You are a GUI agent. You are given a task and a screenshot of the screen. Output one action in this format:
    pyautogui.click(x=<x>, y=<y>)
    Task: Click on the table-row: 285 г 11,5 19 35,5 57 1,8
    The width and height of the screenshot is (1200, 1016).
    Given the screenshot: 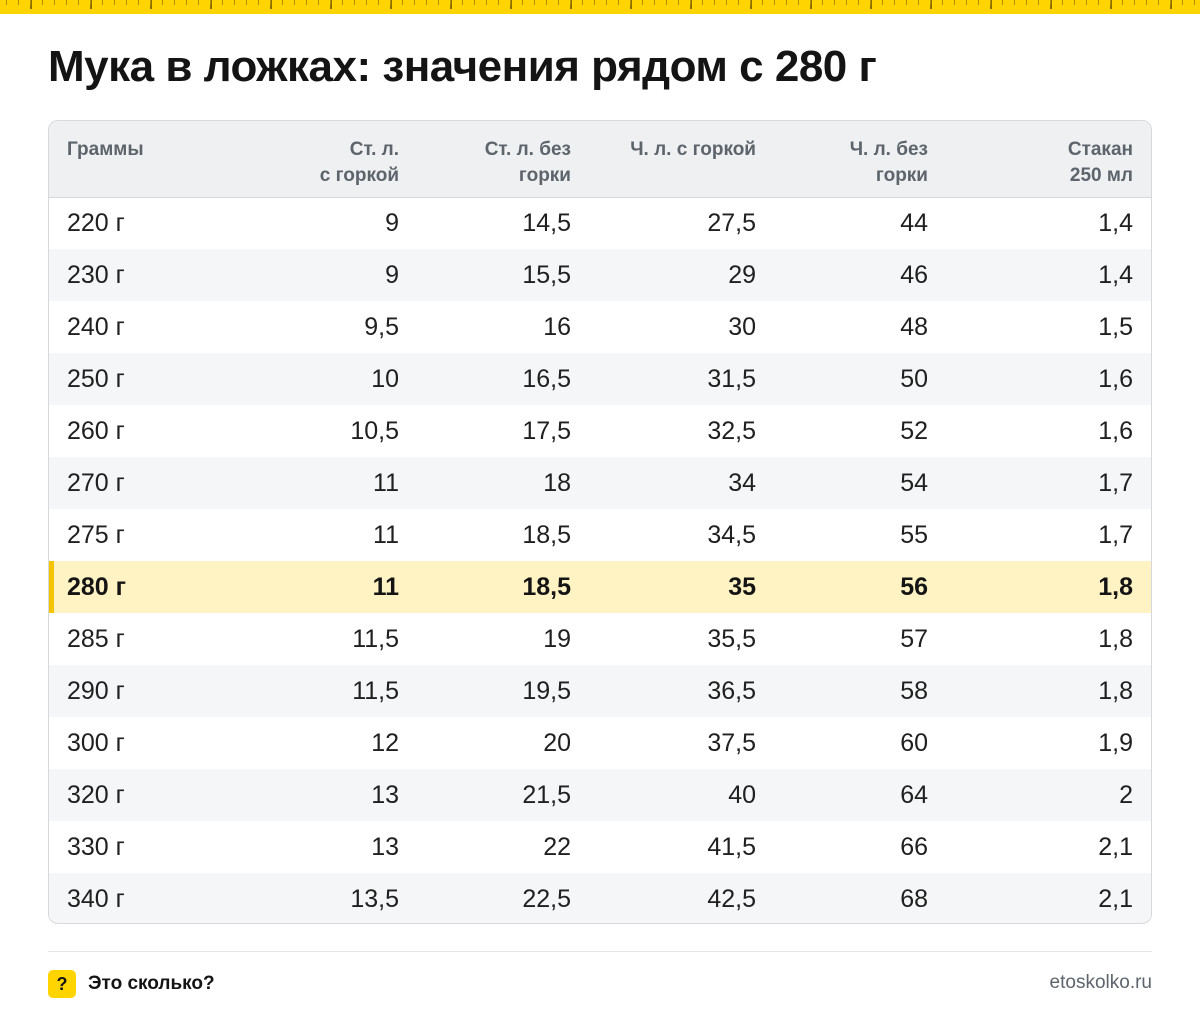 What is the action you would take?
    pyautogui.click(x=600, y=639)
    